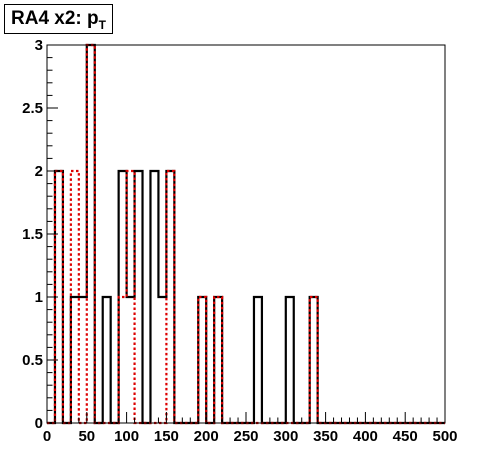  Describe the element at coordinates (55, 18) in the screenshot. I see `chart-title-main: RA4 x2: p` at that location.